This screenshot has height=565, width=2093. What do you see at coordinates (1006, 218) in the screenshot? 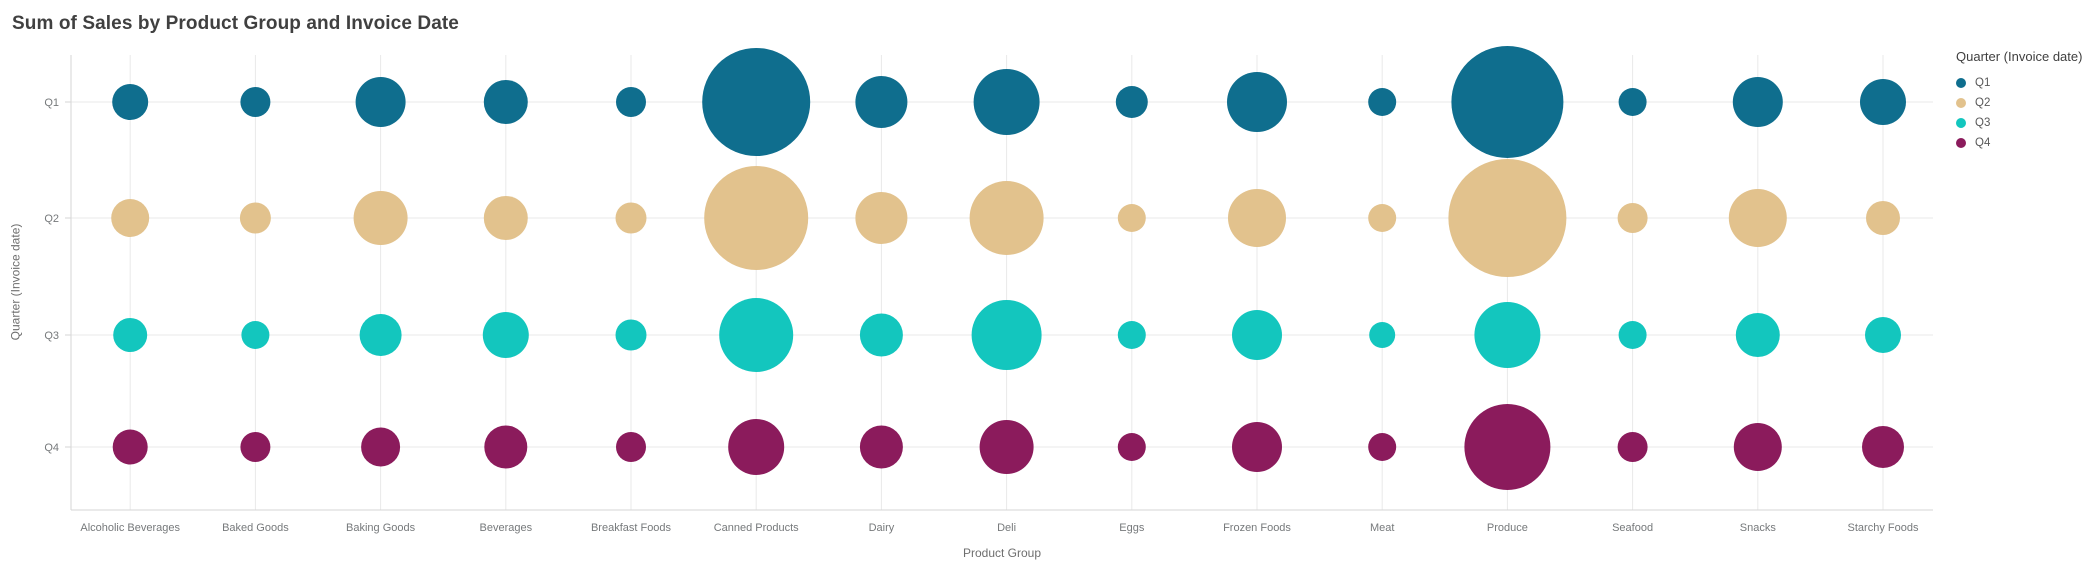
I see `bubble-q2-deli` at bounding box center [1006, 218].